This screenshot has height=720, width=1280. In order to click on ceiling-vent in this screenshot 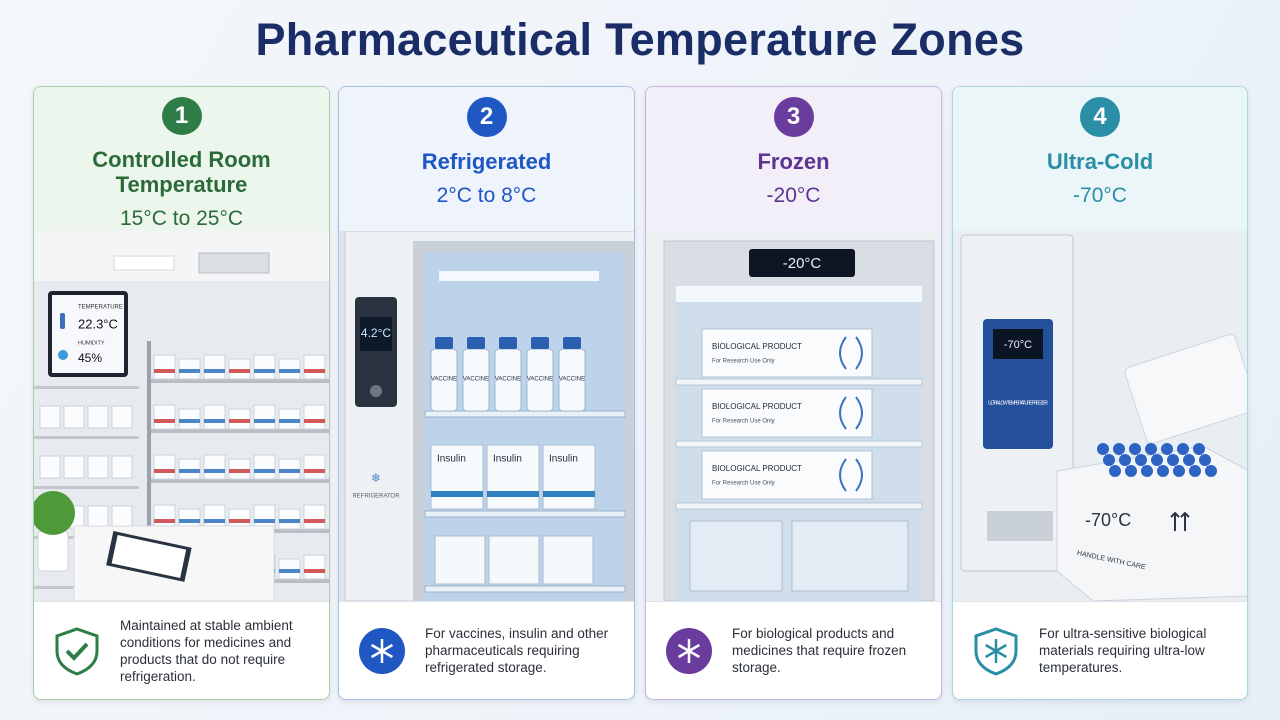, I will do `click(234, 263)`.